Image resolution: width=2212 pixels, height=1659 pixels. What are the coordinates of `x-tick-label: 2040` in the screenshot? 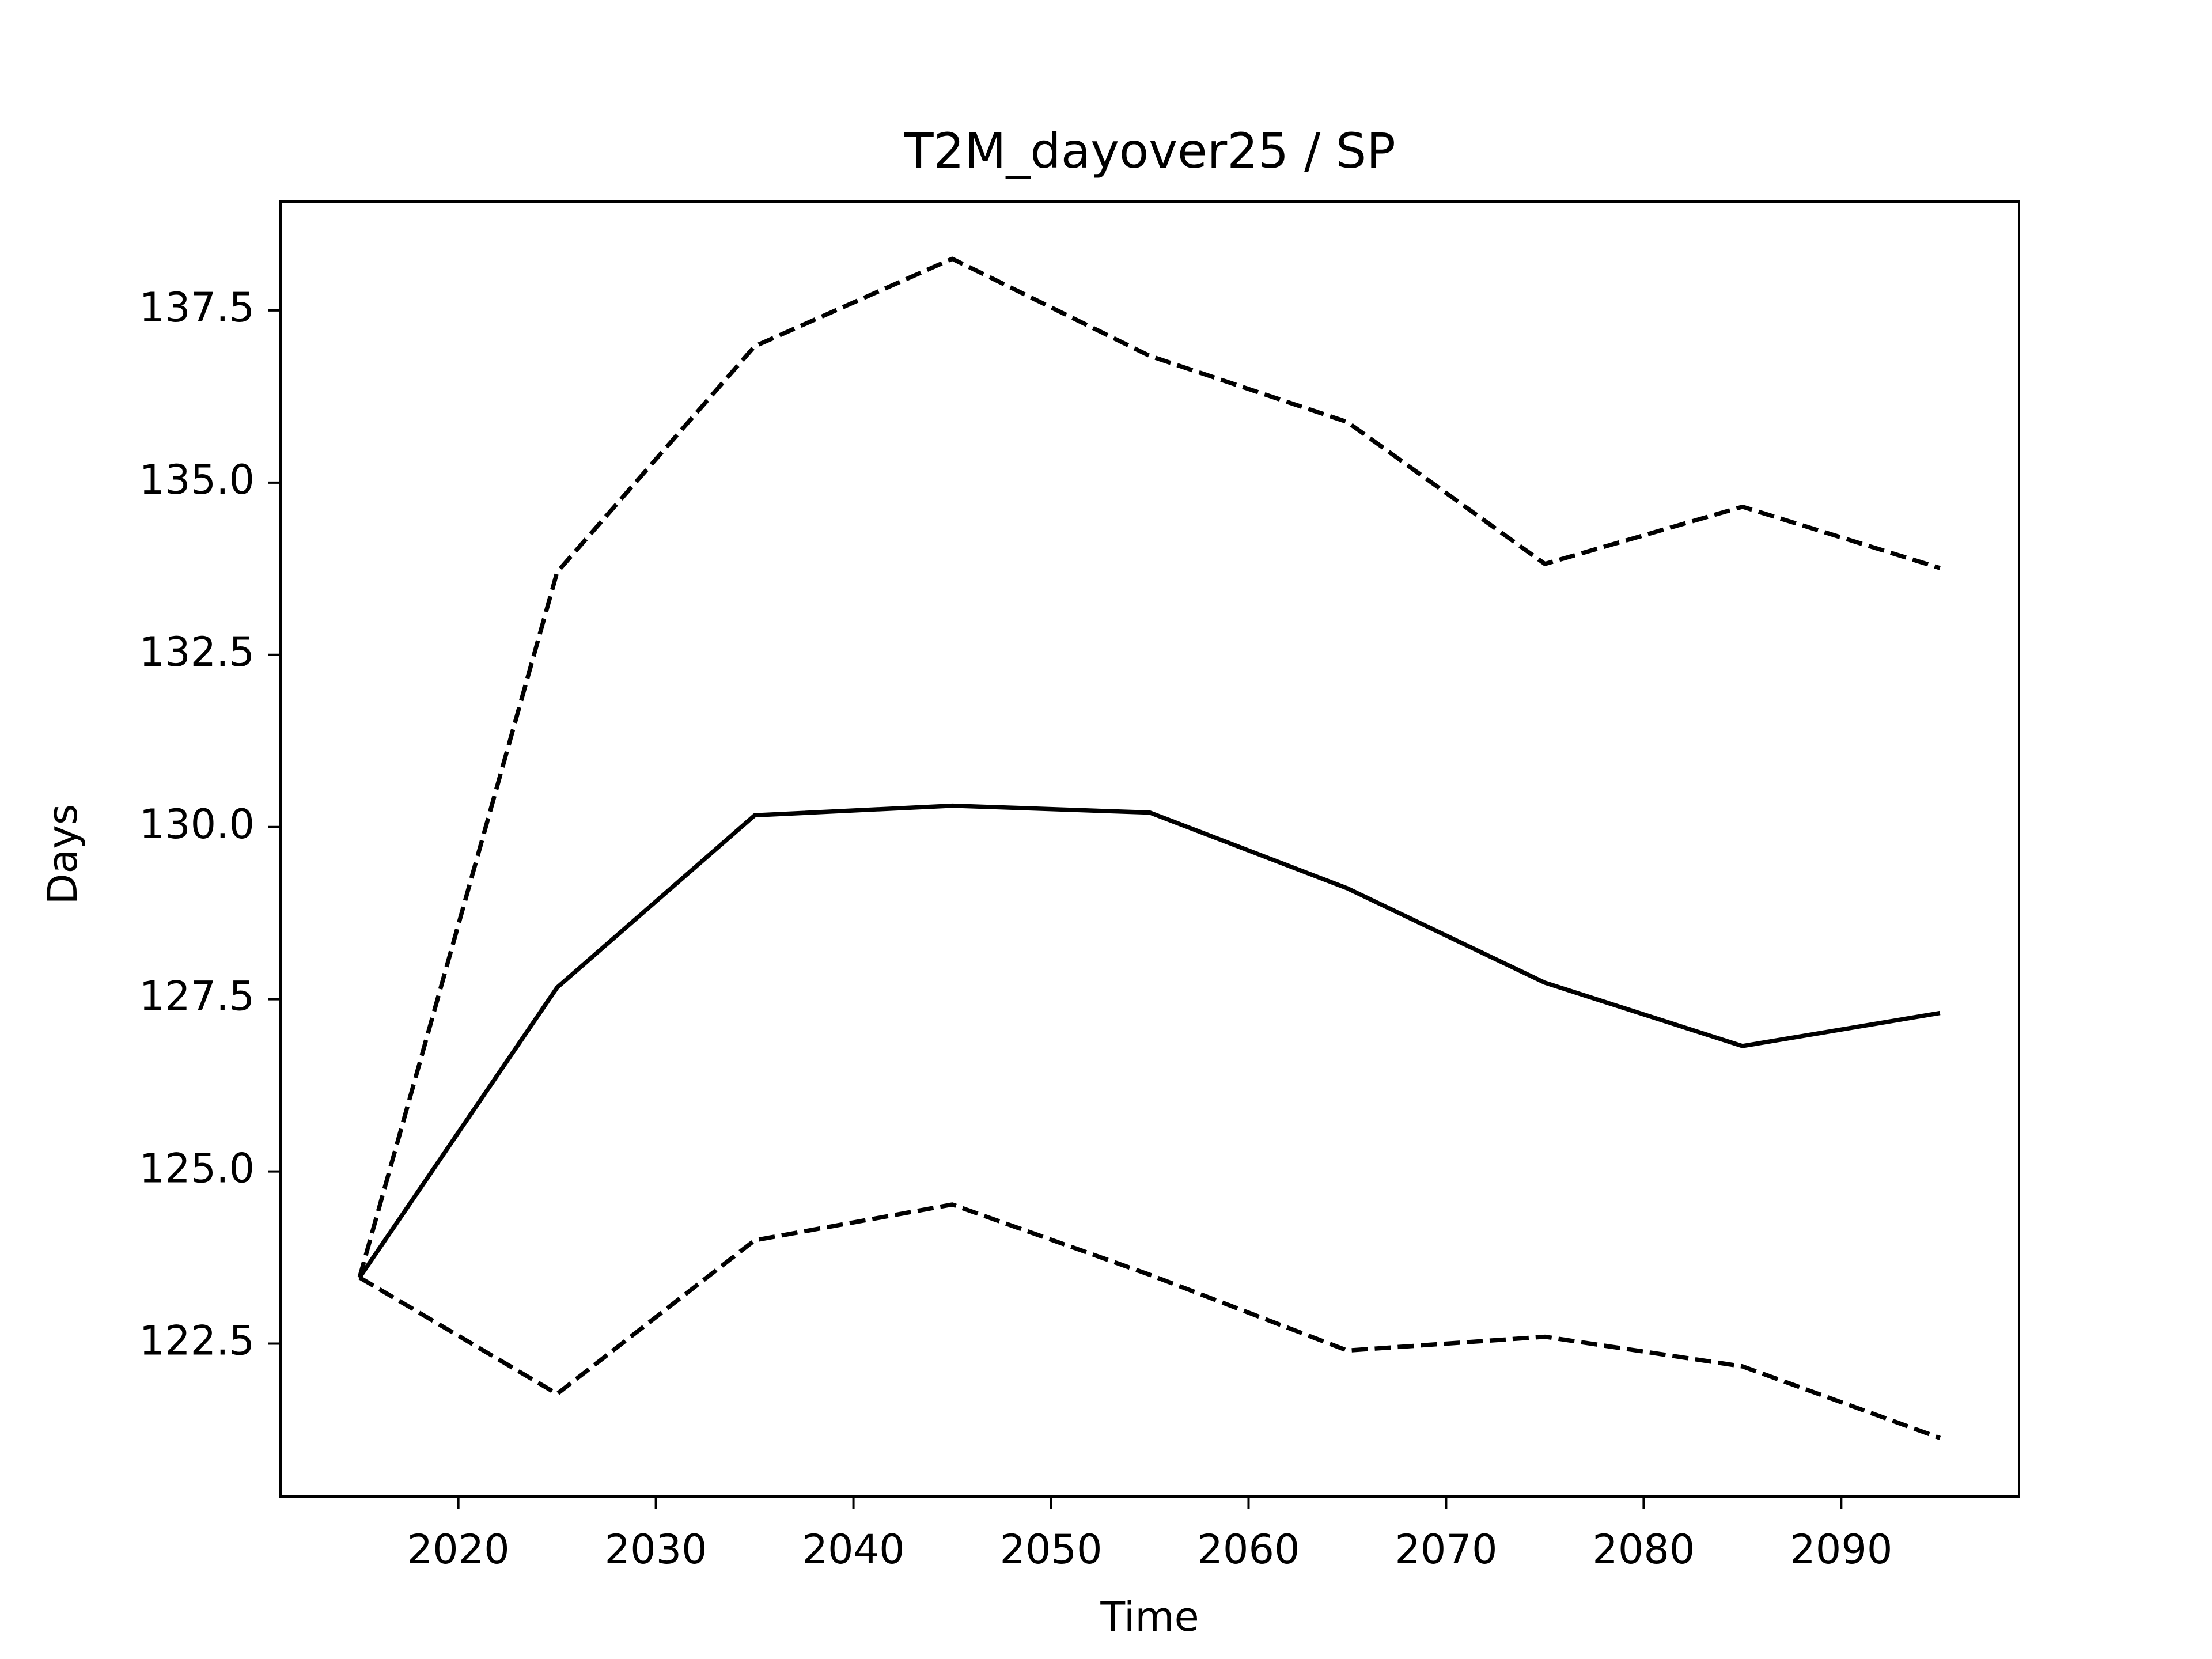 It's located at (853, 1549).